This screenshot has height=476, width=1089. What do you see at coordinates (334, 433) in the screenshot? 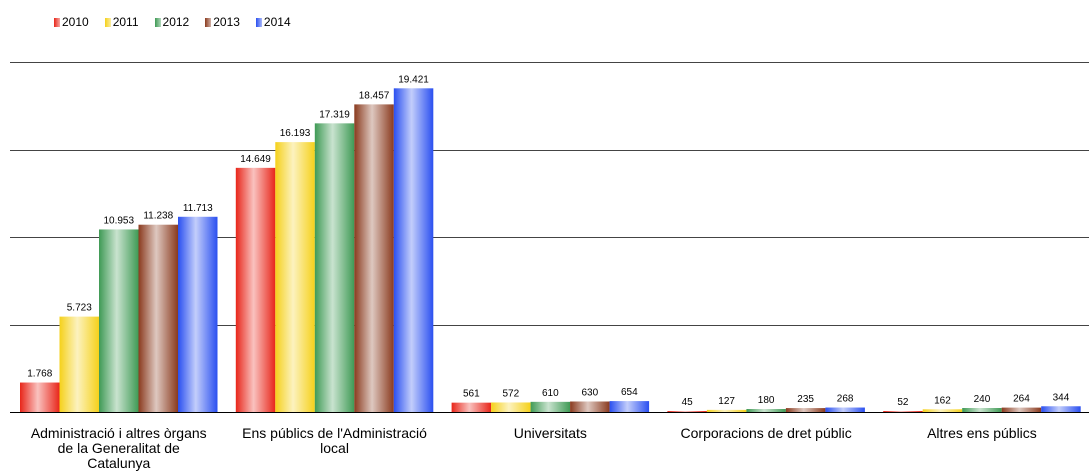
I see `category-label: Ens públics de l'Administració` at bounding box center [334, 433].